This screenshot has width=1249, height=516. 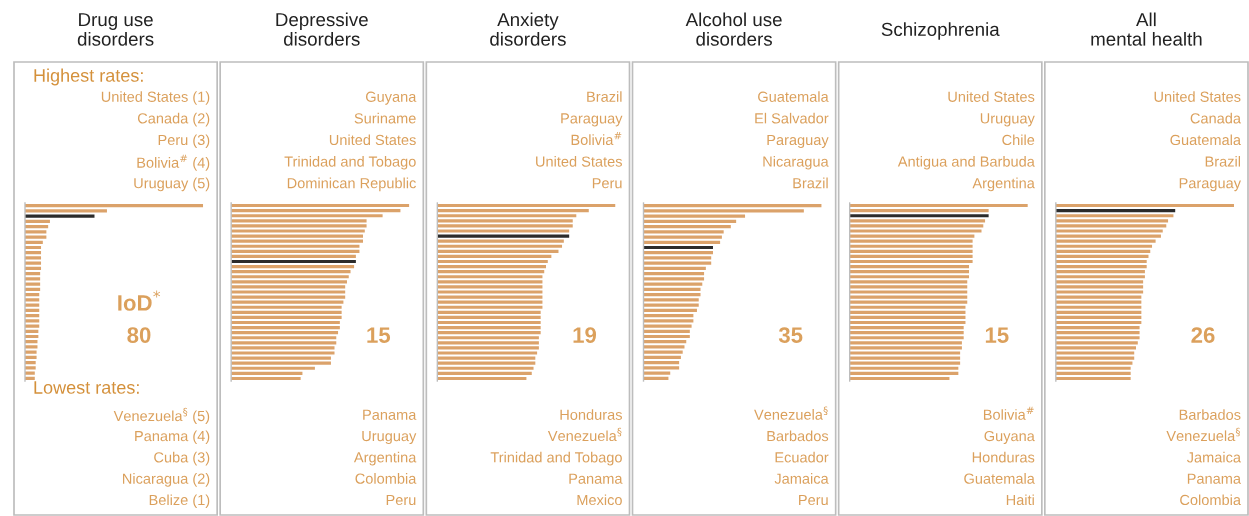 What do you see at coordinates (88, 77) in the screenshot?
I see `text: Highest rates:` at bounding box center [88, 77].